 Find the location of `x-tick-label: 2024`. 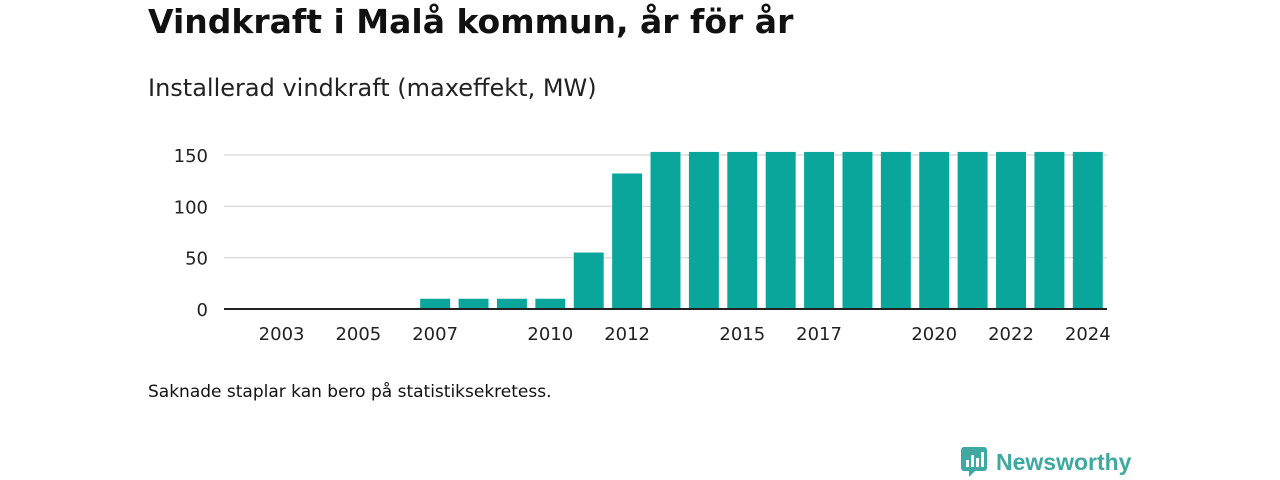

x-tick-label: 2024 is located at coordinates (1088, 334).